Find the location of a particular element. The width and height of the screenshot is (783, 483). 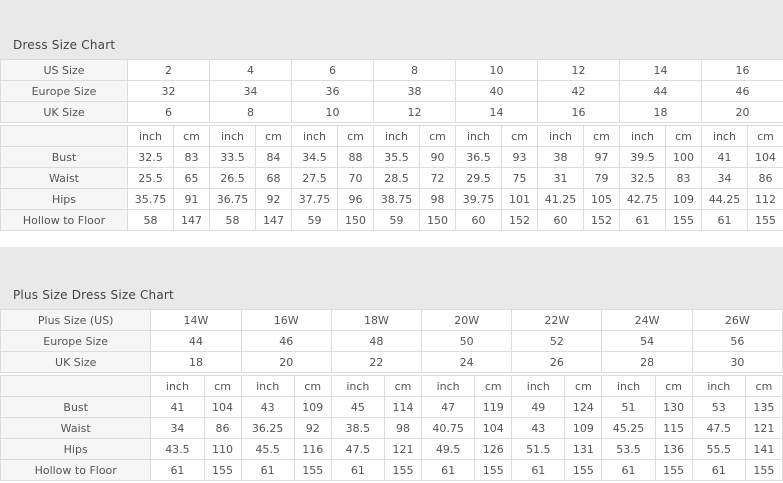

size-row: Europe Size 44 46 48 50 52 54 56 is located at coordinates (391, 341).